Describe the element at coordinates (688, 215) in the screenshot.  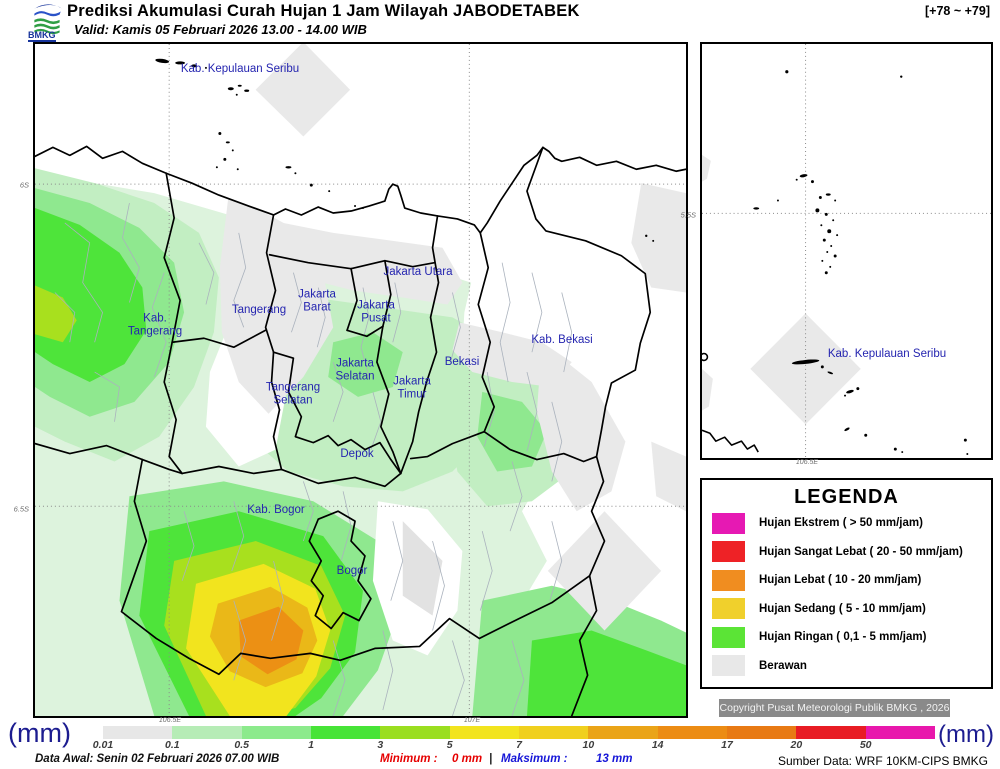
I see `lat-tick-5.5S: 5.5S` at that location.